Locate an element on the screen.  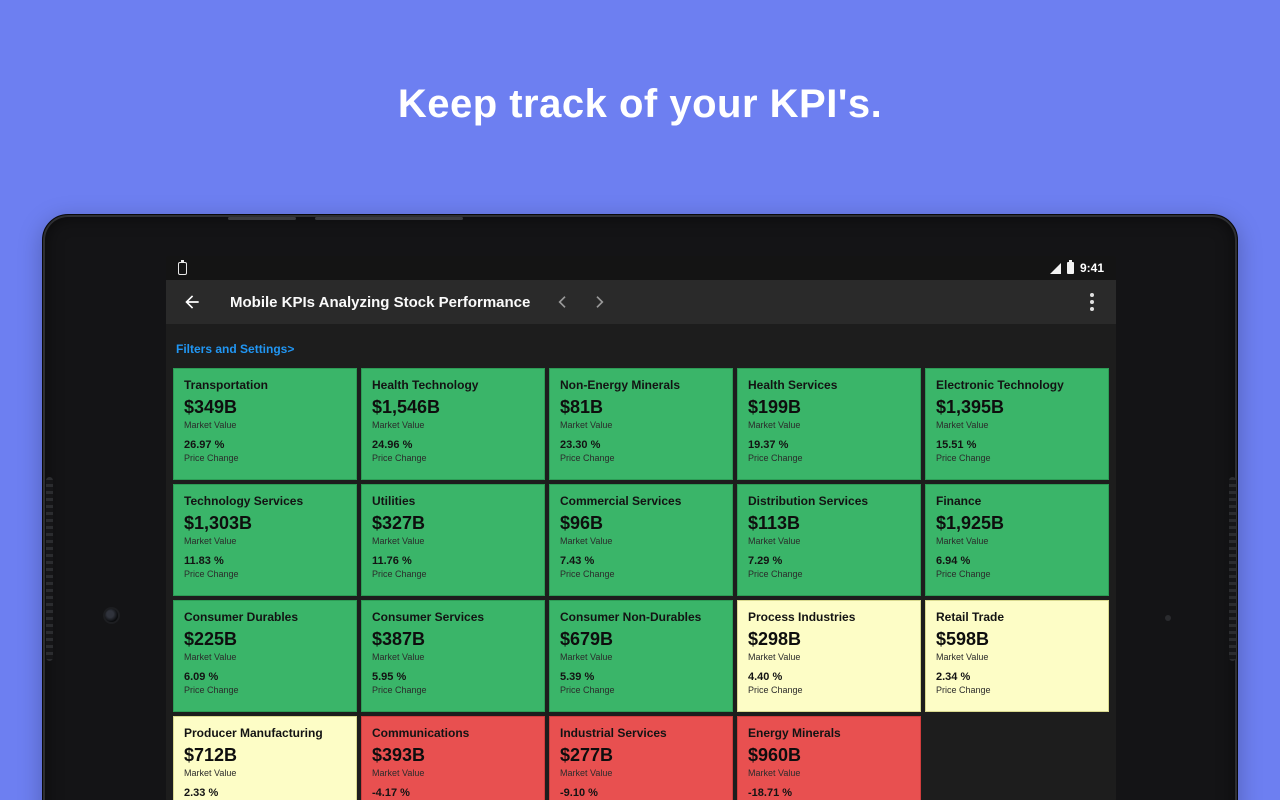
overflow-menu-icon is located at coordinates (1092, 295).